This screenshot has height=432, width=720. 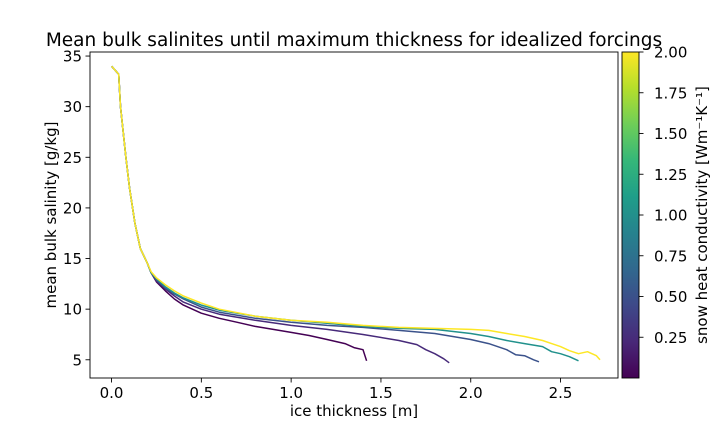 I want to click on x-tick-label: 2.5, so click(x=561, y=393).